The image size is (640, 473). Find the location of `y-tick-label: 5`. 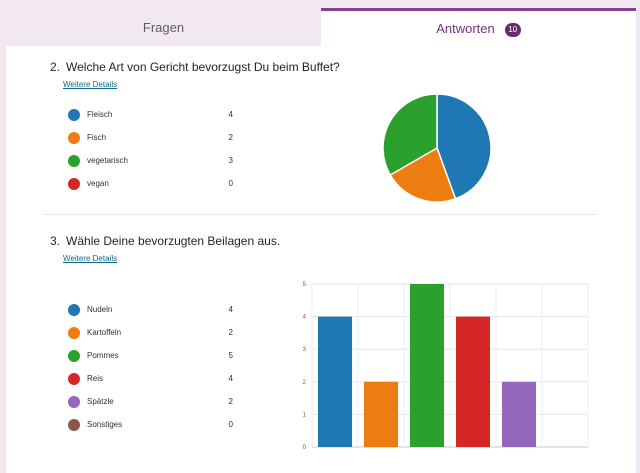

y-tick-label: 5 is located at coordinates (305, 285).